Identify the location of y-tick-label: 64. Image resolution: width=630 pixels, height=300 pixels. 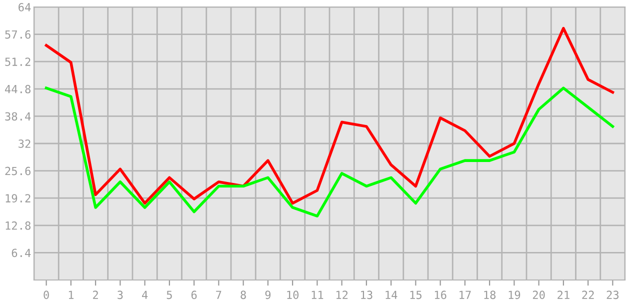
(24, 7).